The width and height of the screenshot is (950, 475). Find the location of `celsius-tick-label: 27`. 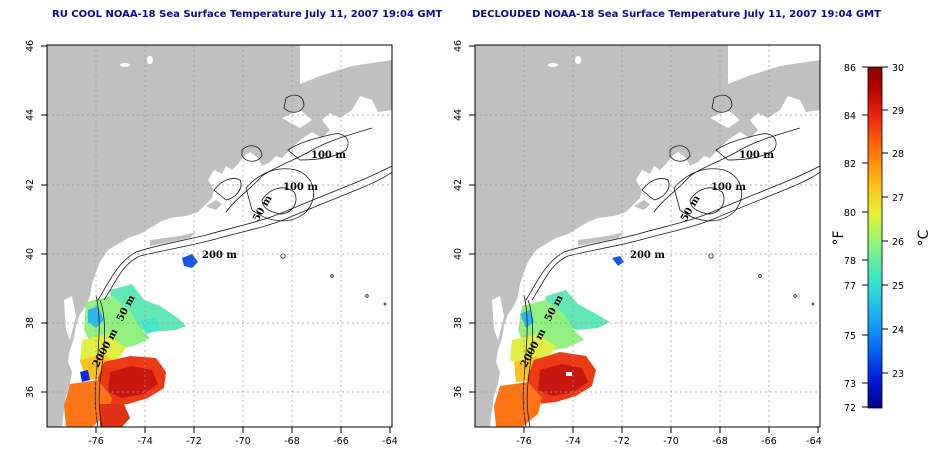

celsius-tick-label: 27 is located at coordinates (898, 198).